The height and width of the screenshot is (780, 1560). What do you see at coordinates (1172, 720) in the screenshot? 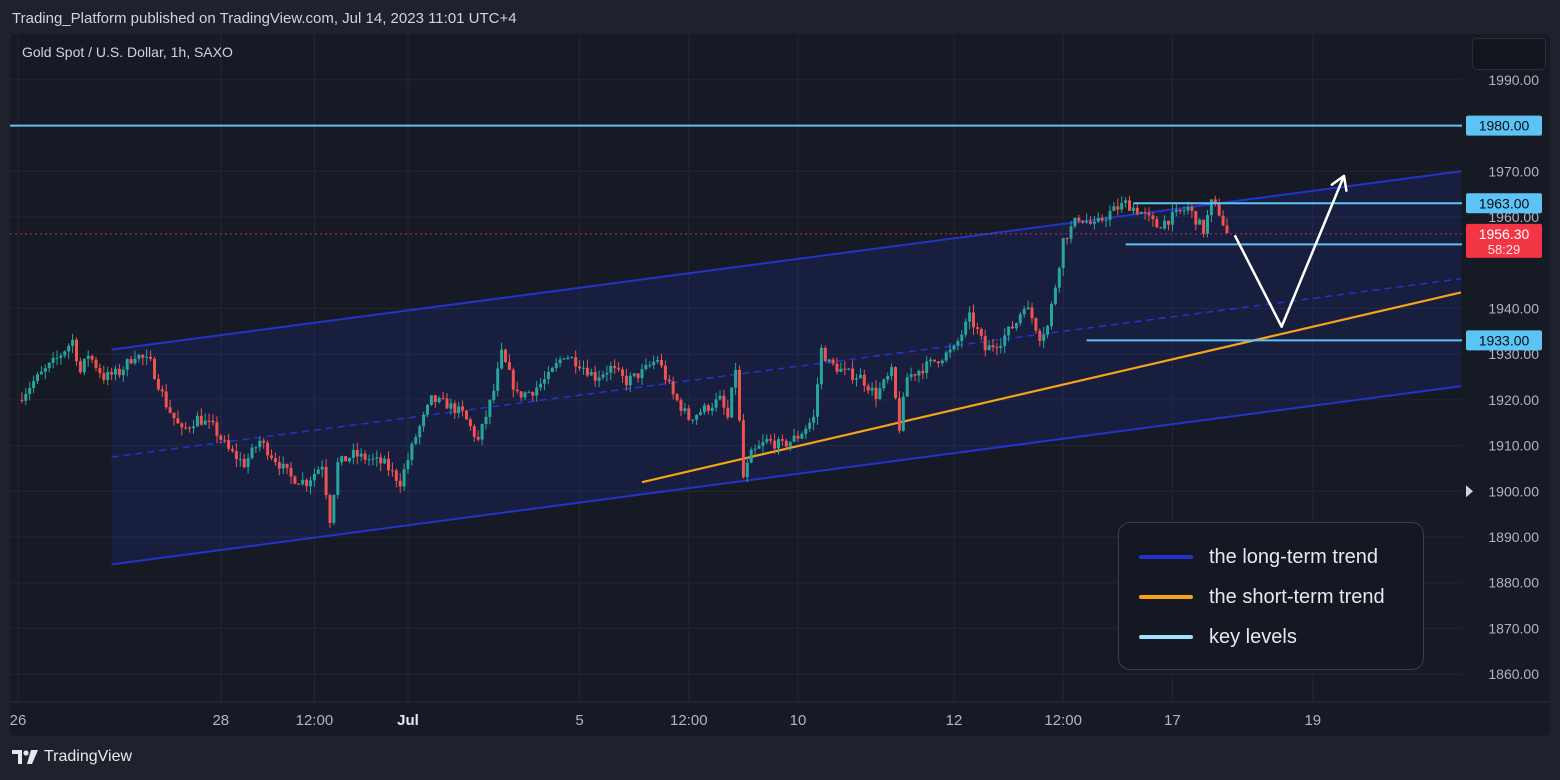
I see `x-tick-label: 17` at bounding box center [1172, 720].